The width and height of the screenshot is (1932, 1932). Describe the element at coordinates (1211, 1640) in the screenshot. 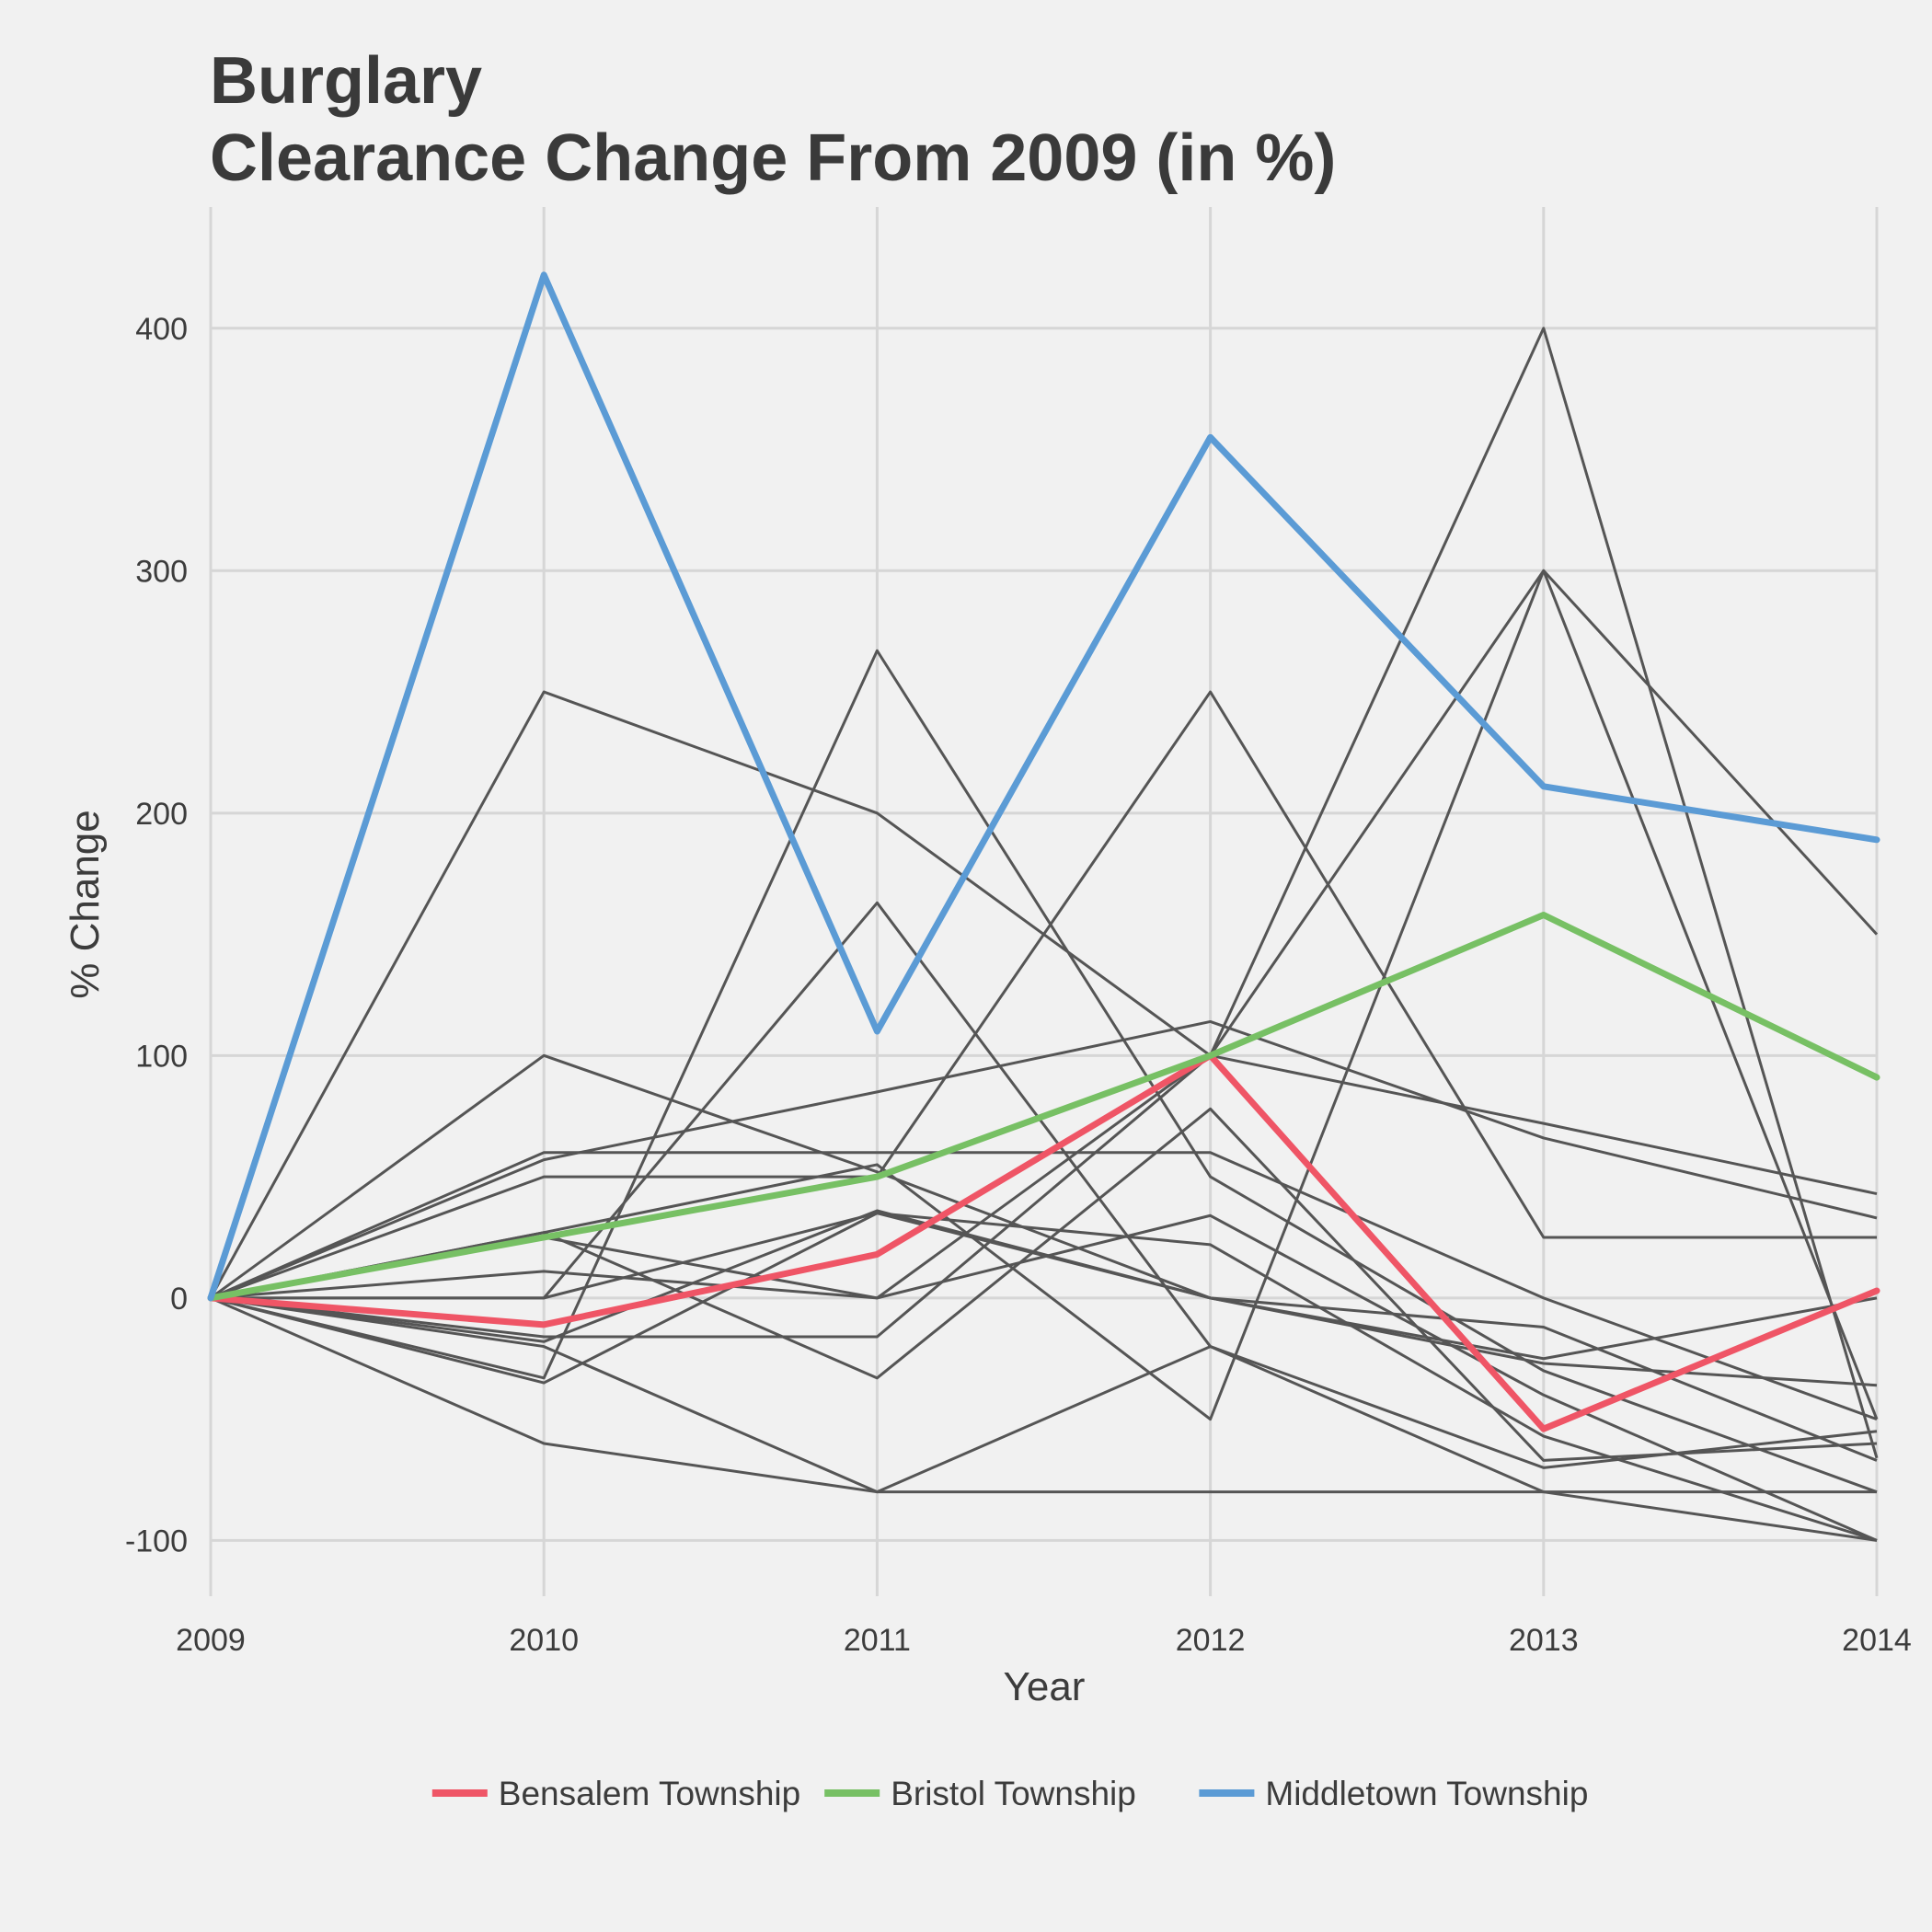

I see `x-tick-label: 2012` at that location.